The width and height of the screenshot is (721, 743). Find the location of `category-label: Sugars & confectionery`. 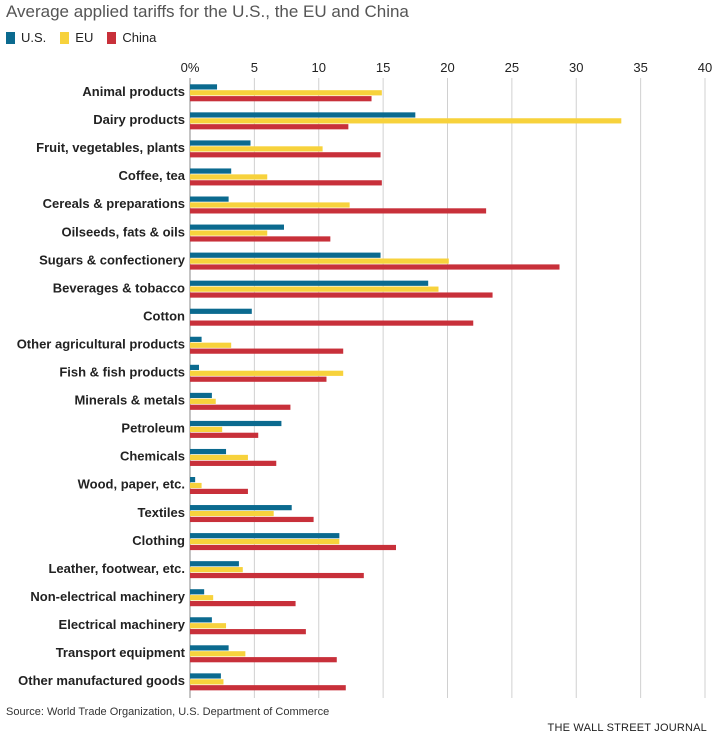

category-label: Sugars & confectionery is located at coordinates (112, 259).